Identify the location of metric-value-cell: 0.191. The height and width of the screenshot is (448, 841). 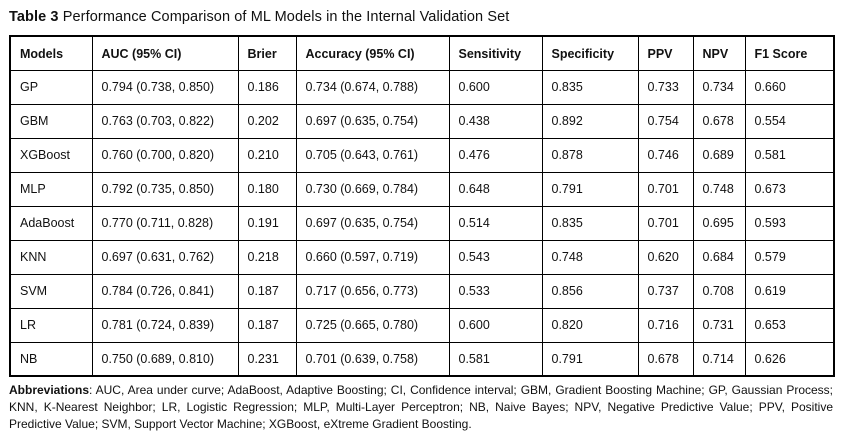
(267, 223).